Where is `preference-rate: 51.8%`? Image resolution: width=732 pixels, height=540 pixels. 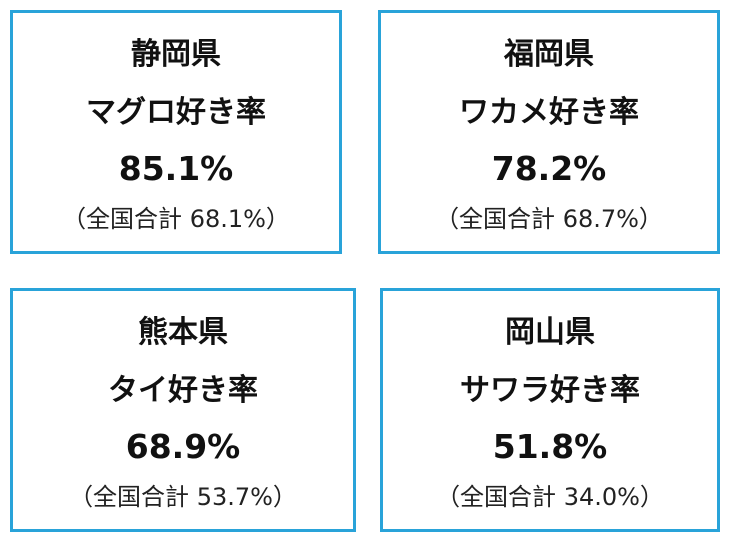 preference-rate: 51.8% is located at coordinates (550, 446).